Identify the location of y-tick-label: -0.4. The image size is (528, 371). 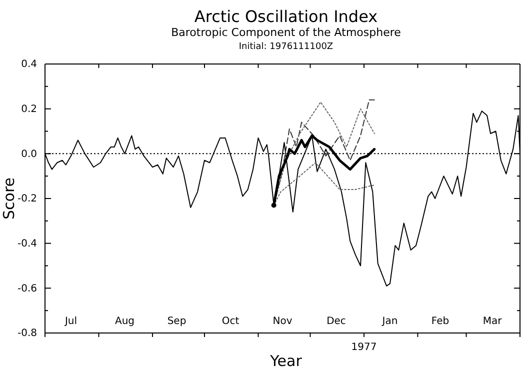
(27, 244).